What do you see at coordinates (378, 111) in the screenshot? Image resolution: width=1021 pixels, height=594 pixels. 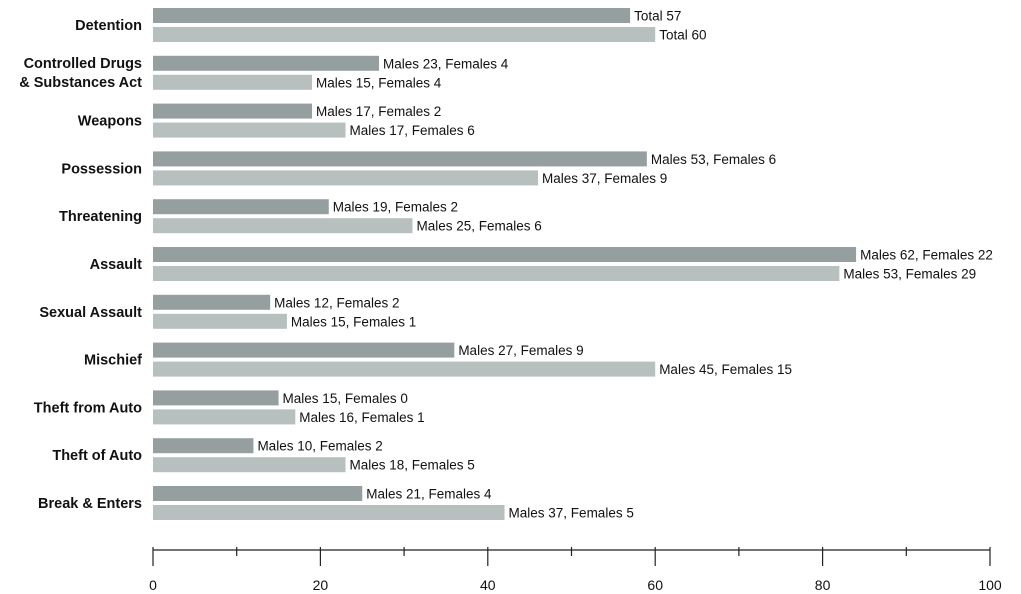 I see `data-label-weapons-series-1: Males 17, Females 2` at bounding box center [378, 111].